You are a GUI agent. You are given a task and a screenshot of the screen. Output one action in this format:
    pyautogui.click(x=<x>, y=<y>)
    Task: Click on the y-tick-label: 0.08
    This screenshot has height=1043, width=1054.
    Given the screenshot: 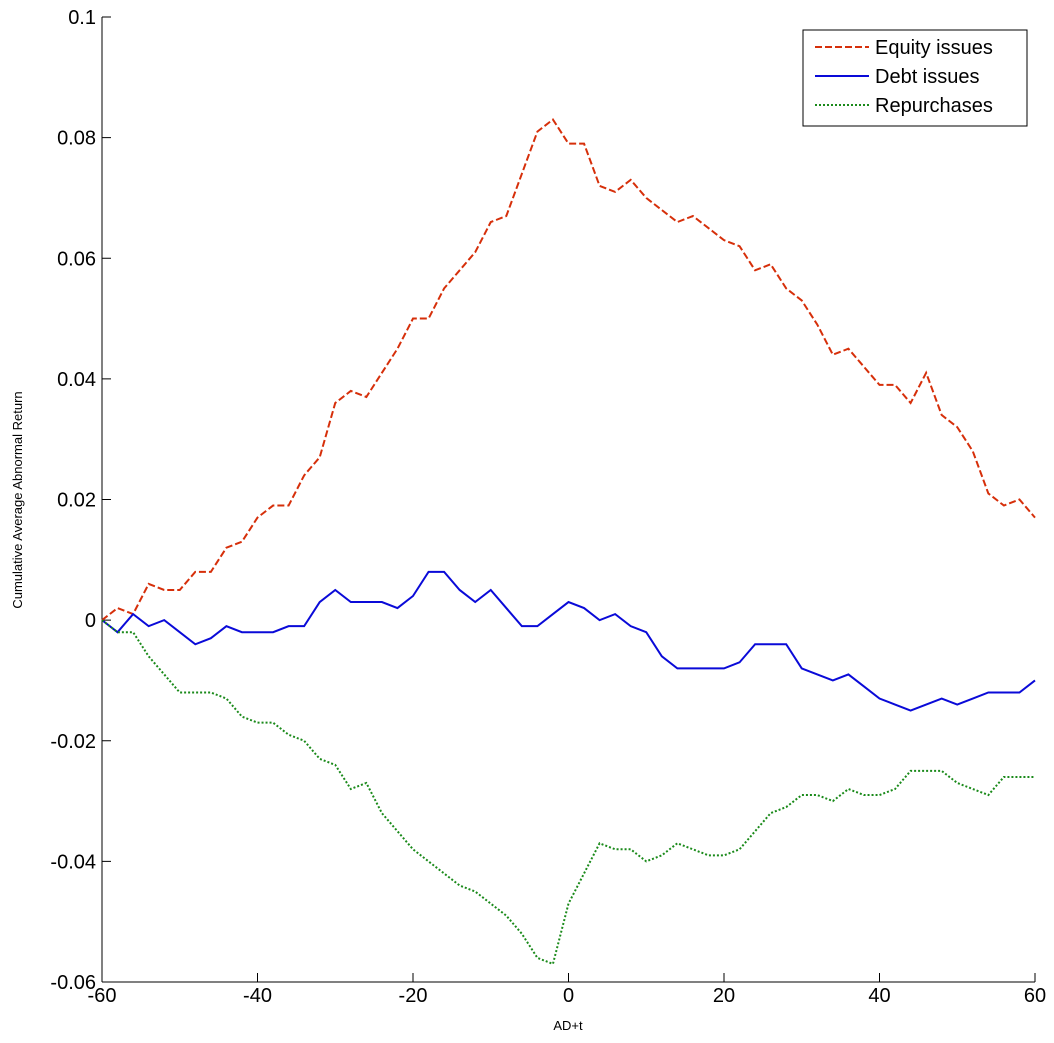 What is the action you would take?
    pyautogui.click(x=76, y=139)
    